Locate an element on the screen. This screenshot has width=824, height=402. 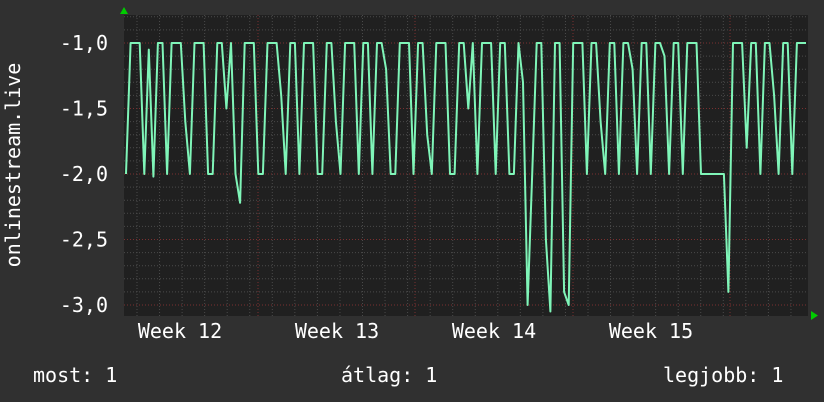
y-tick-label: -2,0 is located at coordinates (84, 174).